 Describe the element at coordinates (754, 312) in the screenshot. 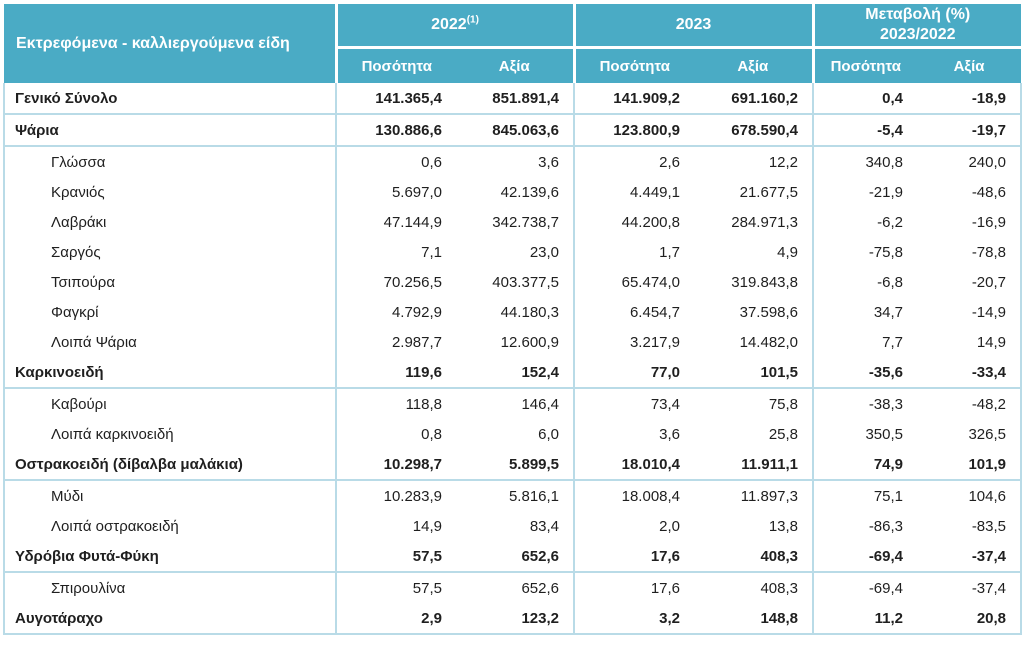

I see `value-cell-2023-value: 37.598,6` at that location.